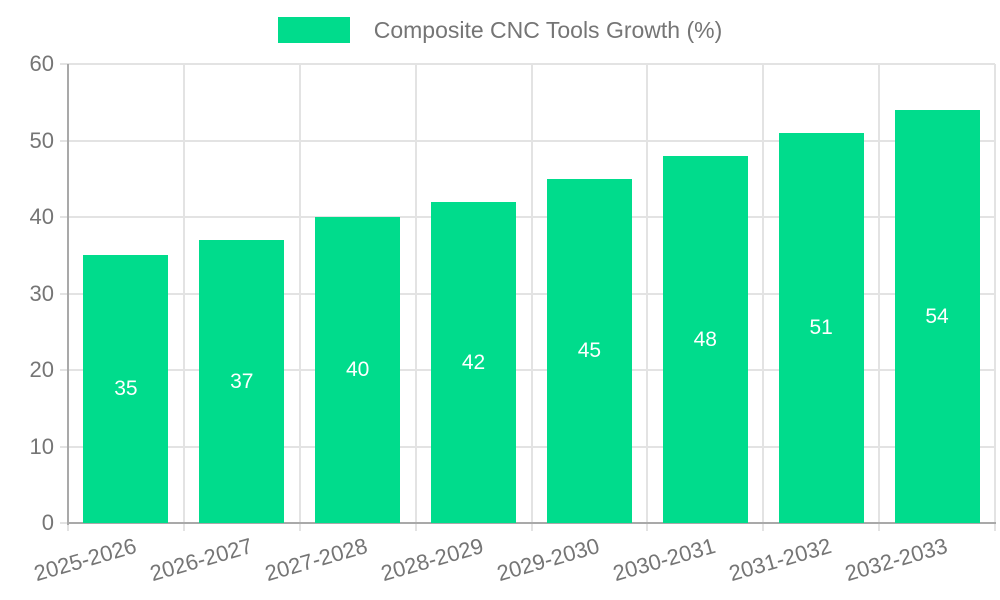 The height and width of the screenshot is (600, 1000). I want to click on bar-2032-2033: 54, so click(937, 316).